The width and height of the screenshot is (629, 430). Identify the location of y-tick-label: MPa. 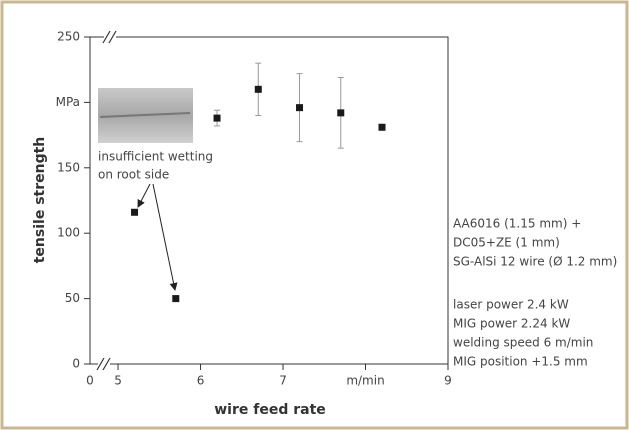
(68, 102).